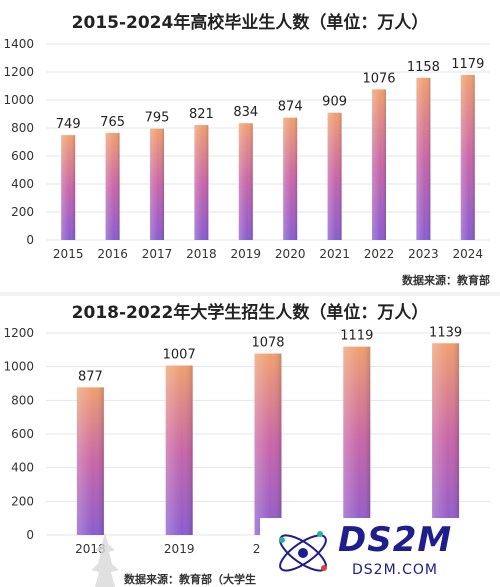 This screenshot has height=587, width=500. What do you see at coordinates (395, 570) in the screenshot?
I see `watermark-url: DS2M.COM` at bounding box center [395, 570].